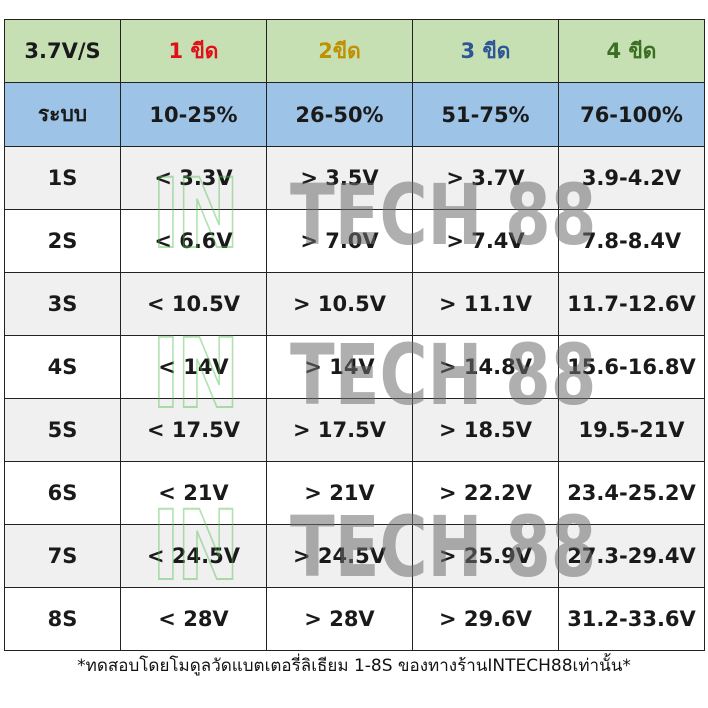 The height and width of the screenshot is (708, 708). Describe the element at coordinates (193, 619) in the screenshot. I see `value-cell: < 28V` at that location.